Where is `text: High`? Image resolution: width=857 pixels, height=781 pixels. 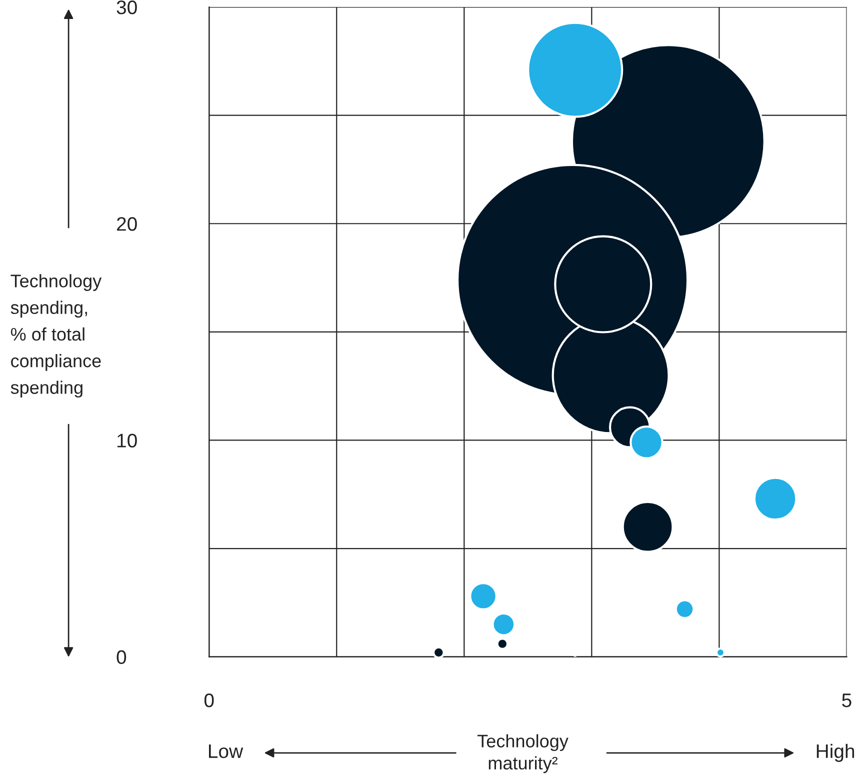 text: High is located at coordinates (835, 753).